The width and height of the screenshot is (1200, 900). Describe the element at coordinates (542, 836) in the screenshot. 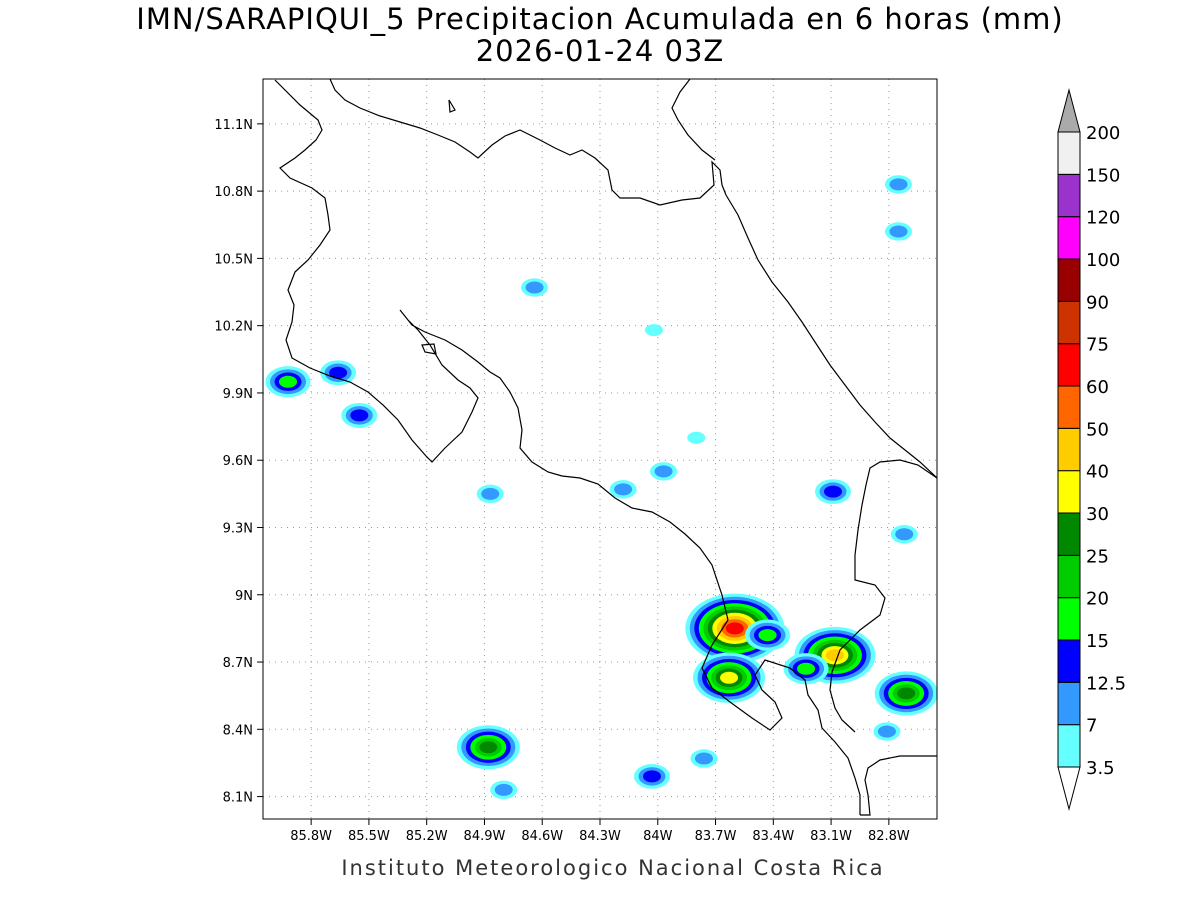

I see `lon-tick-label: 84.6W` at that location.